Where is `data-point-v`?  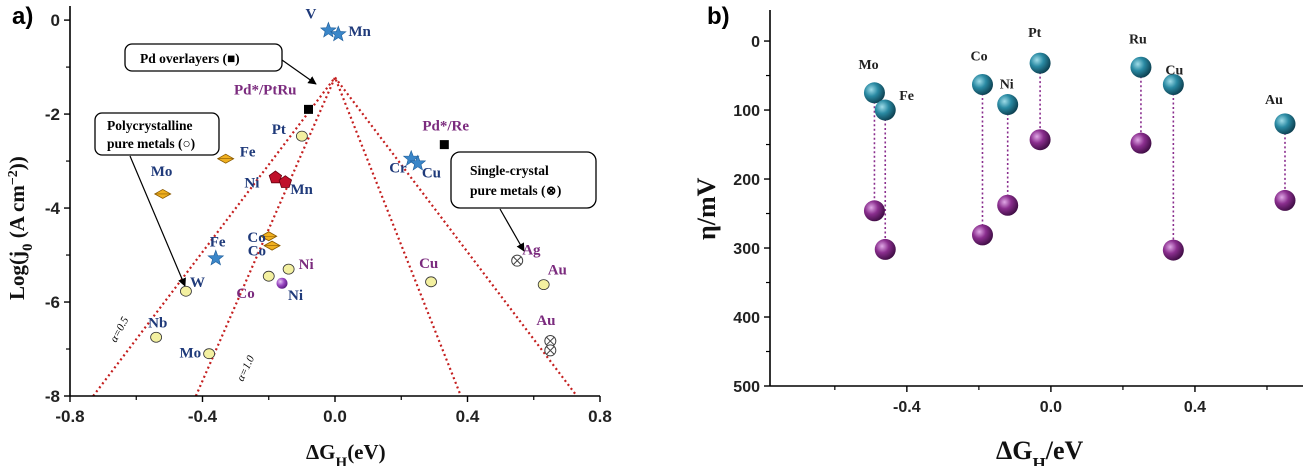 data-point-v is located at coordinates (328, 29).